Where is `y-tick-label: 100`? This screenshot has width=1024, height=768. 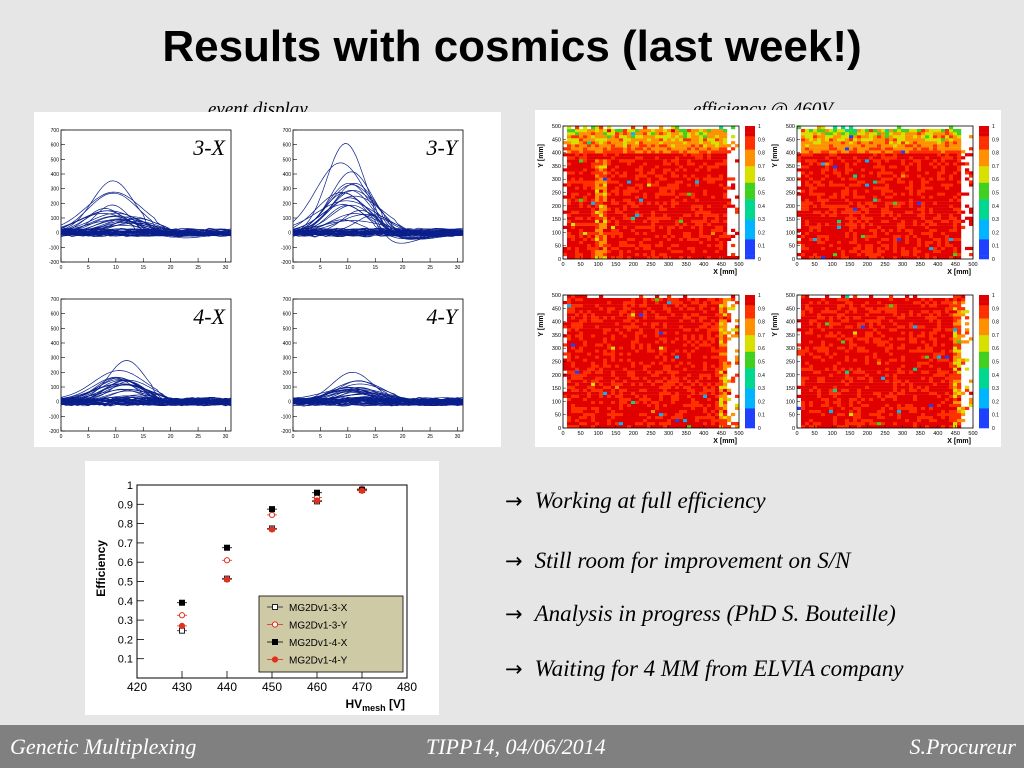
y-tick-label: 100 is located at coordinates (55, 219).